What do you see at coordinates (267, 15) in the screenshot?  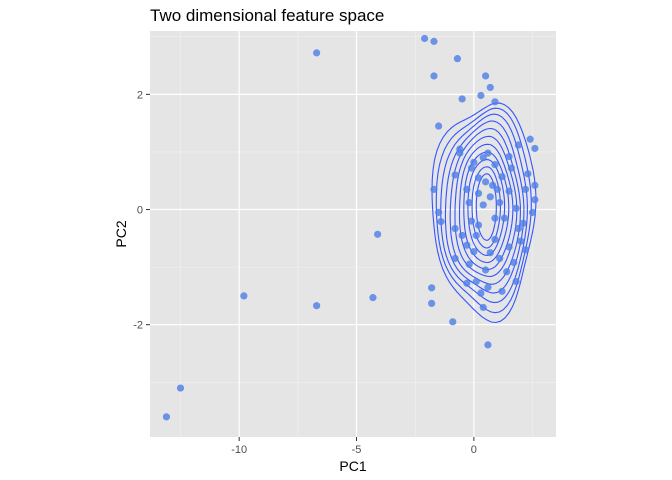 I see `chart-title: Two dimensional feature space` at bounding box center [267, 15].